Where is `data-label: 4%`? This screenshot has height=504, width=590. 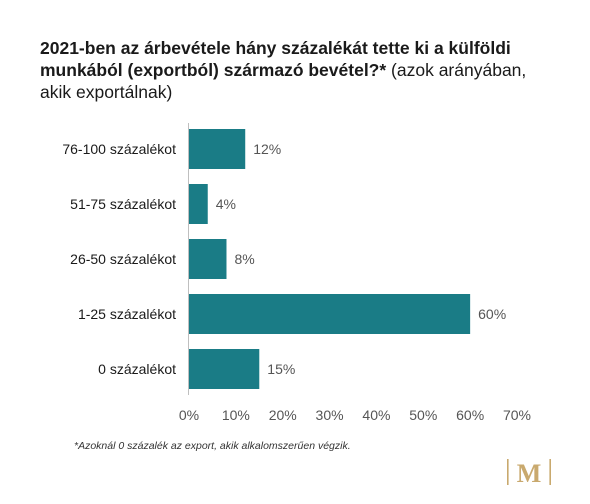 data-label: 4% is located at coordinates (226, 204).